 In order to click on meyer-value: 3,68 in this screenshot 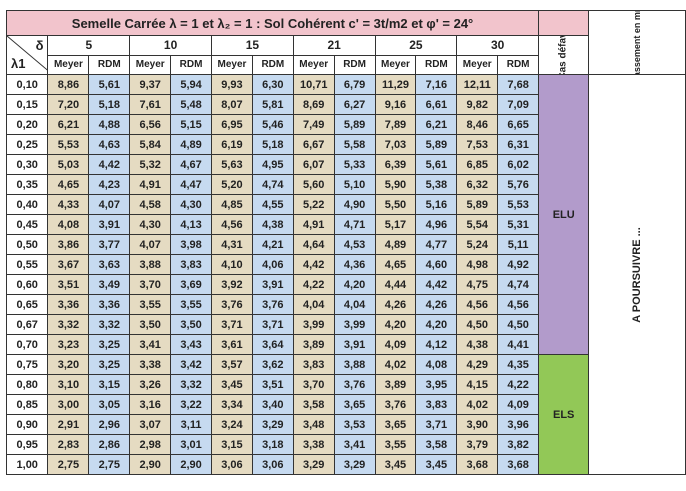, I will do `click(477, 464)`.